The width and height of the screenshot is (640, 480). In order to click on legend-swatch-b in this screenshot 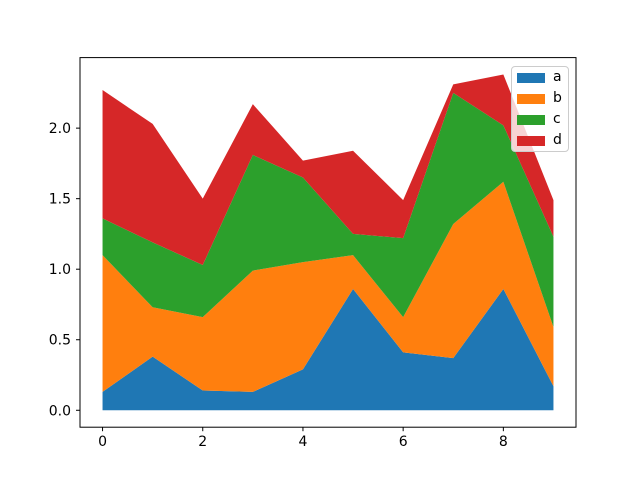, I will do `click(531, 98)`.